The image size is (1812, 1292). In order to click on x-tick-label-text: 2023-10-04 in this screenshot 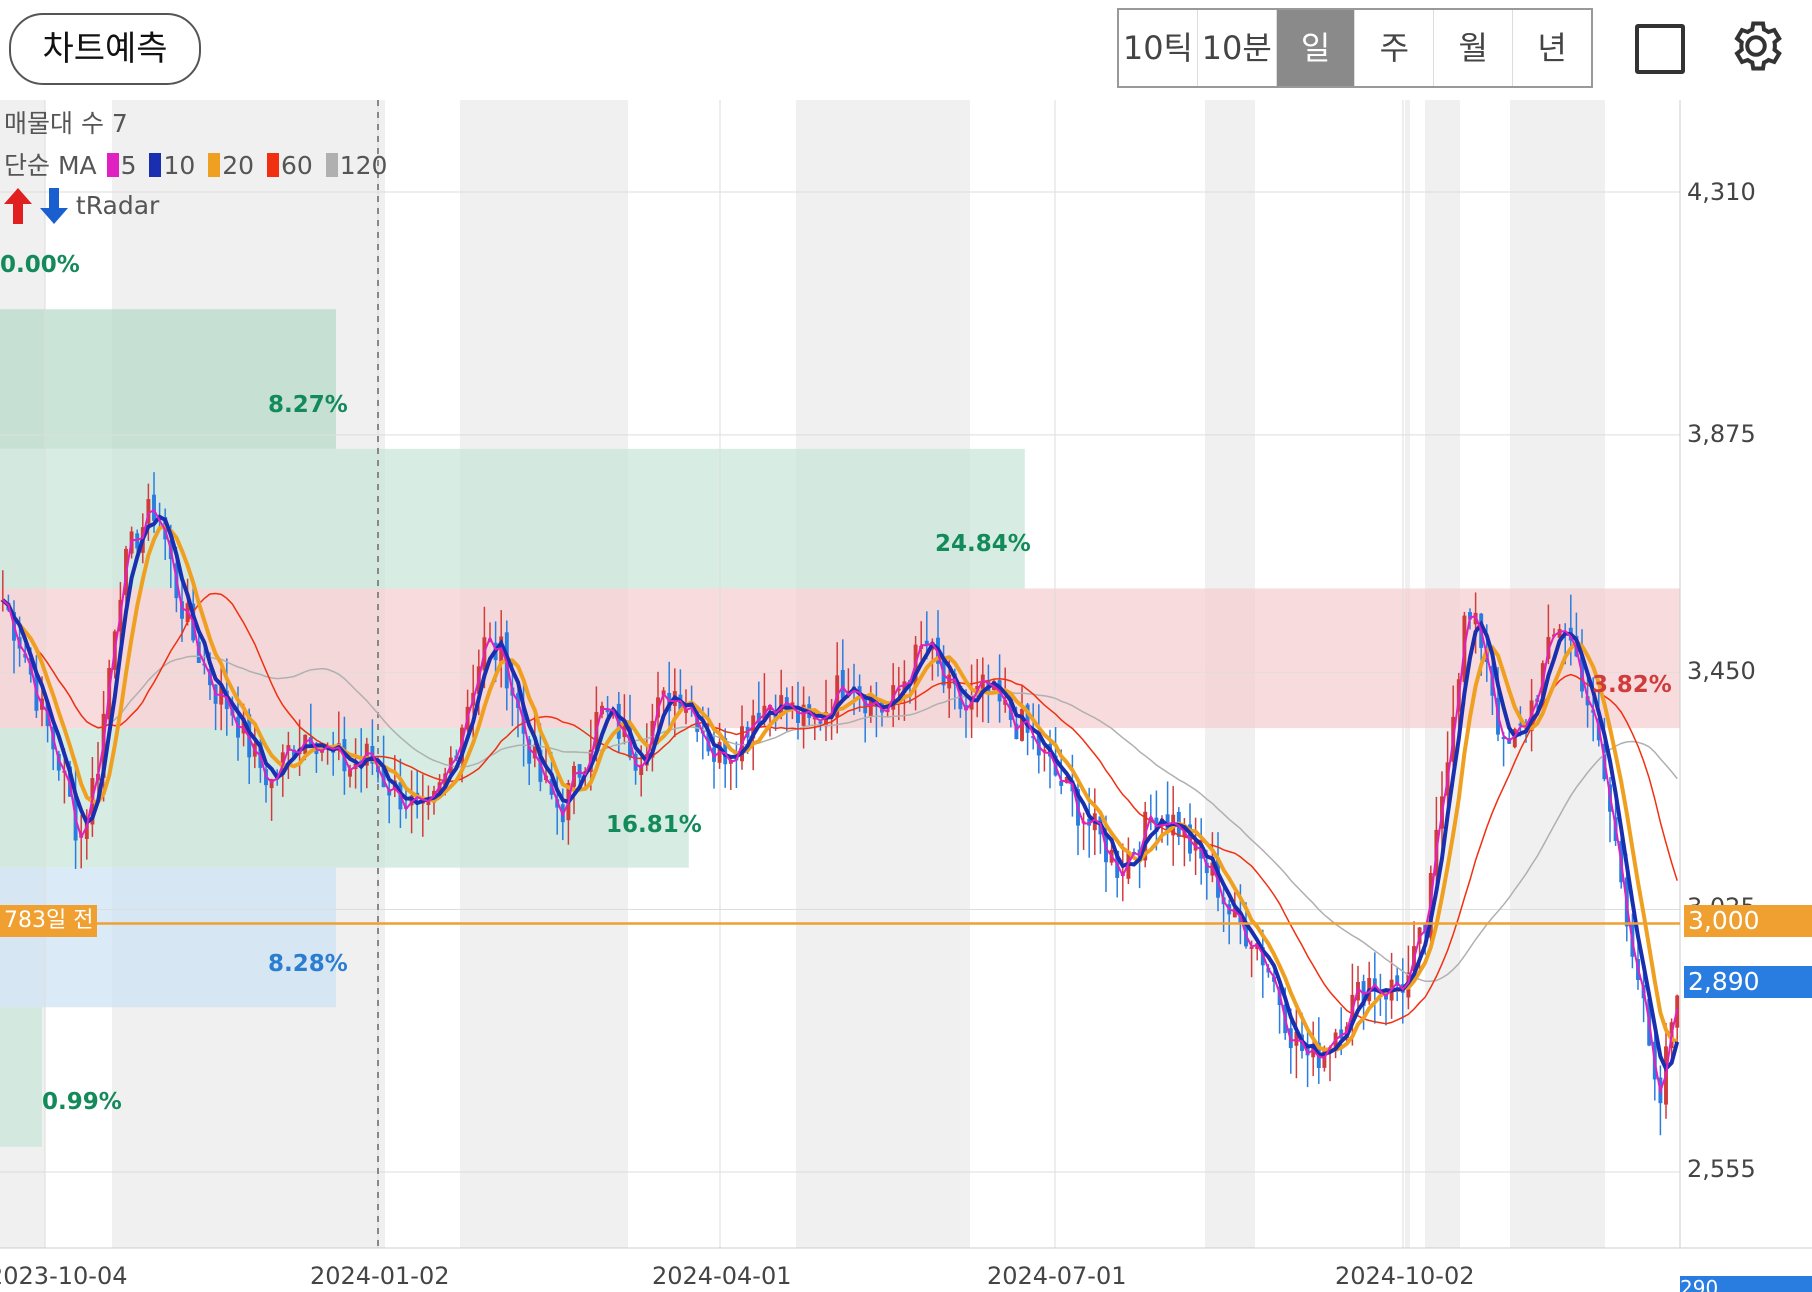, I will do `click(64, 1276)`.